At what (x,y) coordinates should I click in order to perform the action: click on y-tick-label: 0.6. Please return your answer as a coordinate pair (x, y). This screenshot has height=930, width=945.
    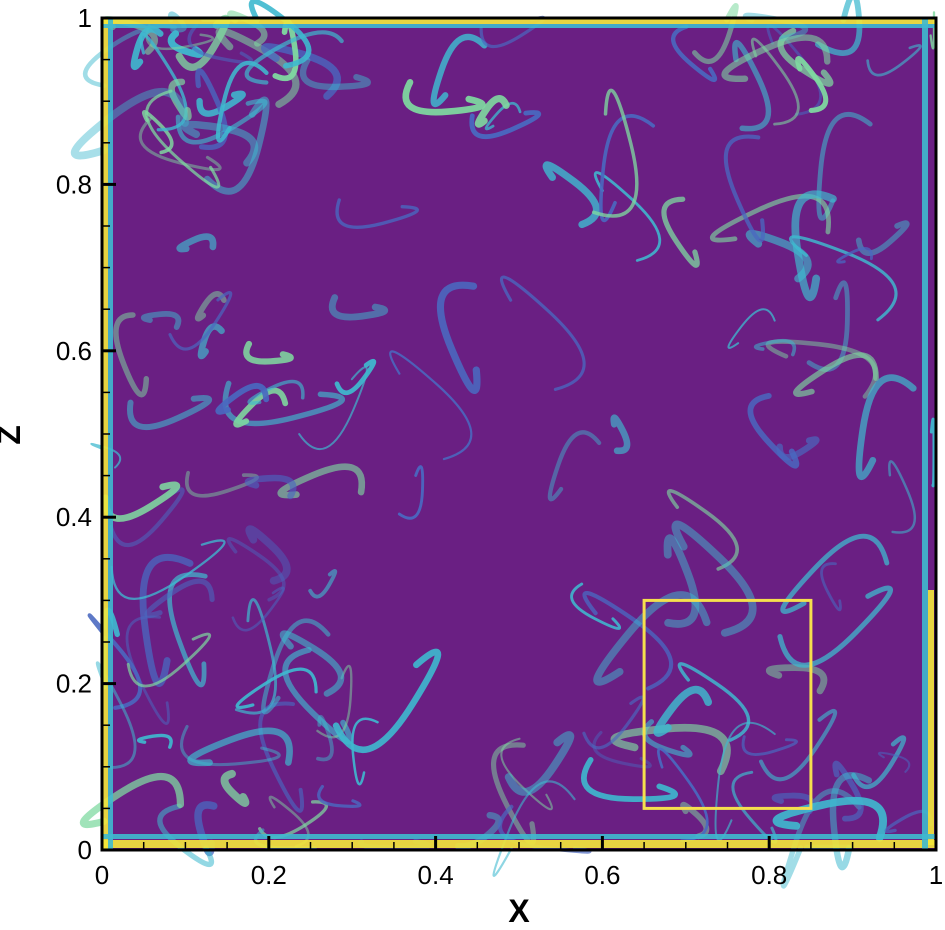
    Looking at the image, I should click on (74, 351).